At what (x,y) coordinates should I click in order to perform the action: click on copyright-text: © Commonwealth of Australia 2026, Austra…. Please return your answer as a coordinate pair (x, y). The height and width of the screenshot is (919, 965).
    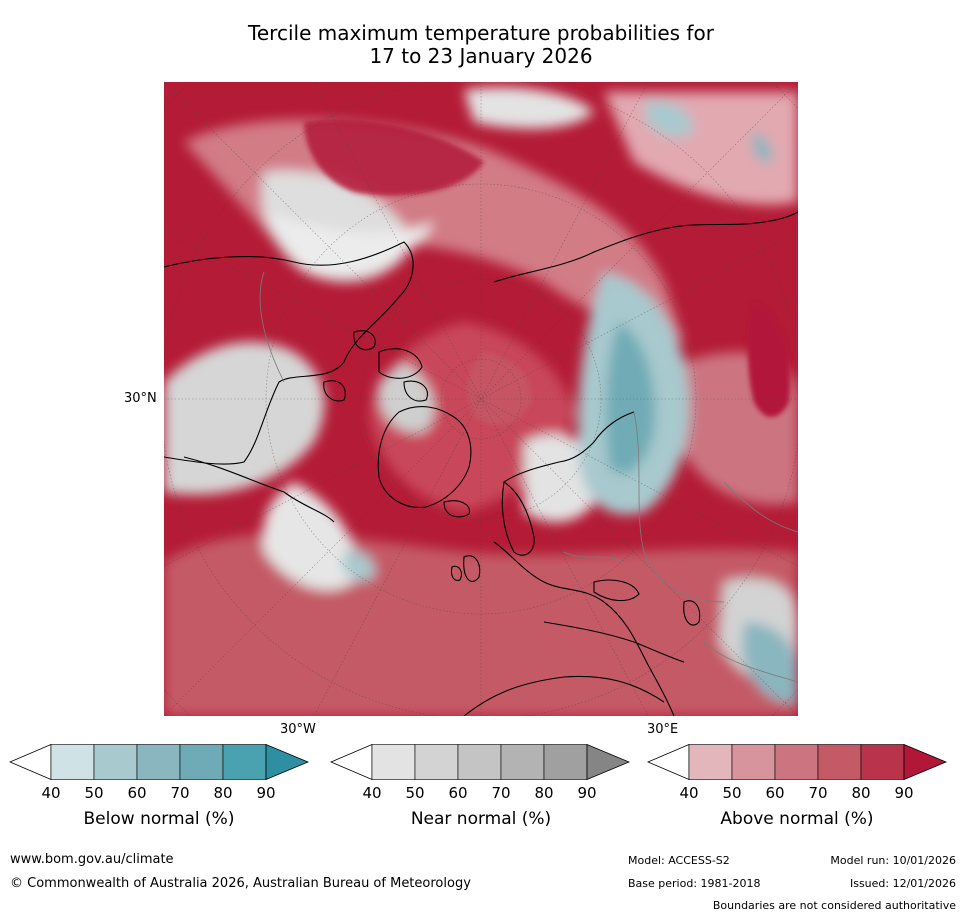
    Looking at the image, I should click on (240, 883).